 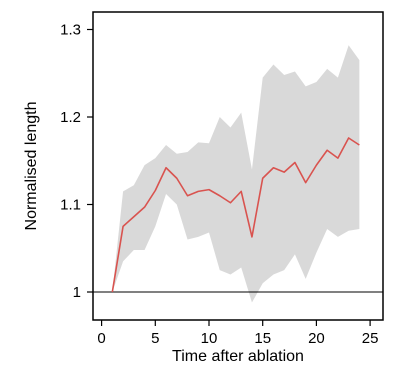 What do you see at coordinates (101, 338) in the screenshot?
I see `x-tick-label: 0` at bounding box center [101, 338].